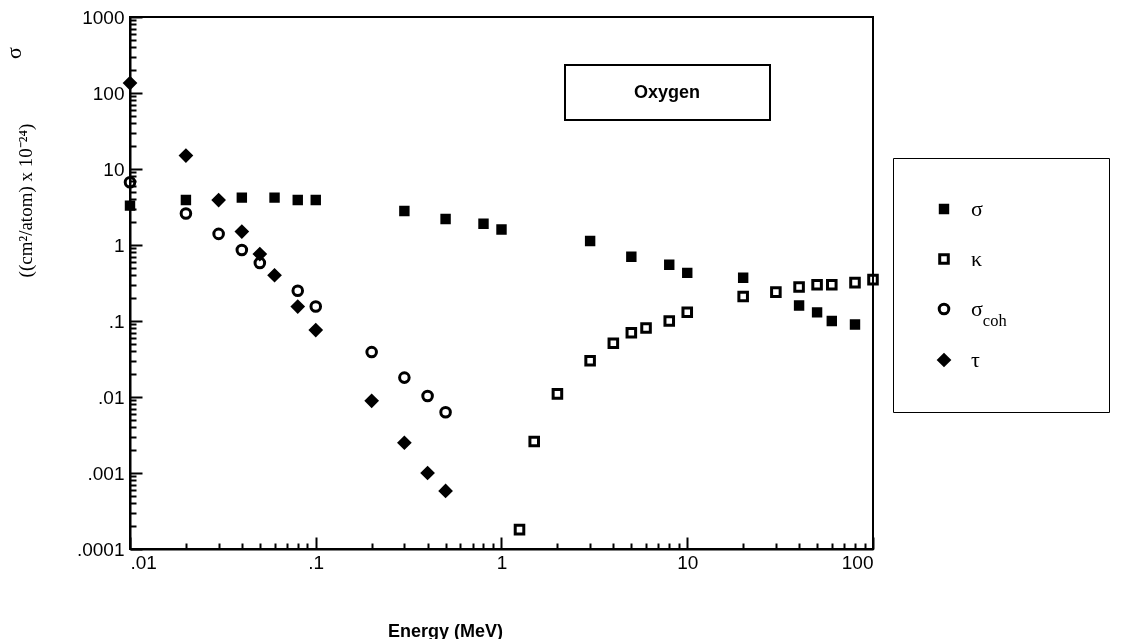 Image resolution: width=1132 pixels, height=639 pixels. Describe the element at coordinates (106, 473) in the screenshot. I see `y-tick-label: .001` at that location.